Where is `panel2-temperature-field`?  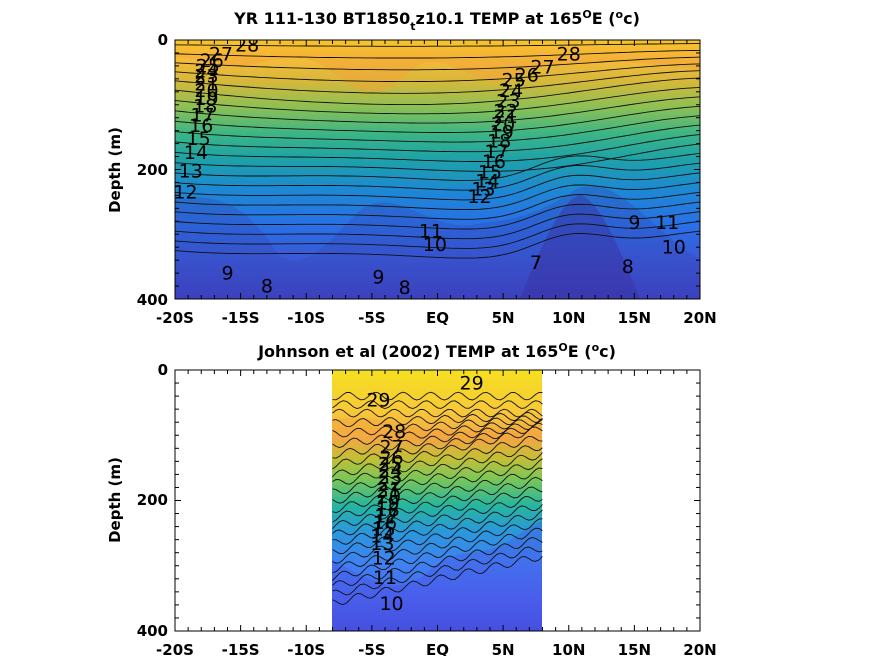
panel2-temperature-field is located at coordinates (437, 500).